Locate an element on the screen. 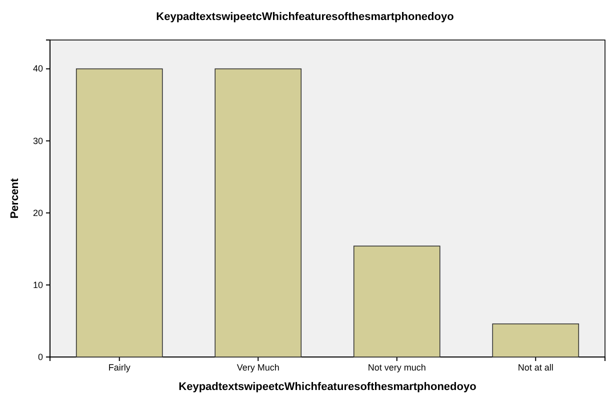 Image resolution: width=610 pixels, height=400 pixels. chart-title: KeypadtextswipeetcWhichfeaturesofthesmartphonedoyo is located at coordinates (305, 17).